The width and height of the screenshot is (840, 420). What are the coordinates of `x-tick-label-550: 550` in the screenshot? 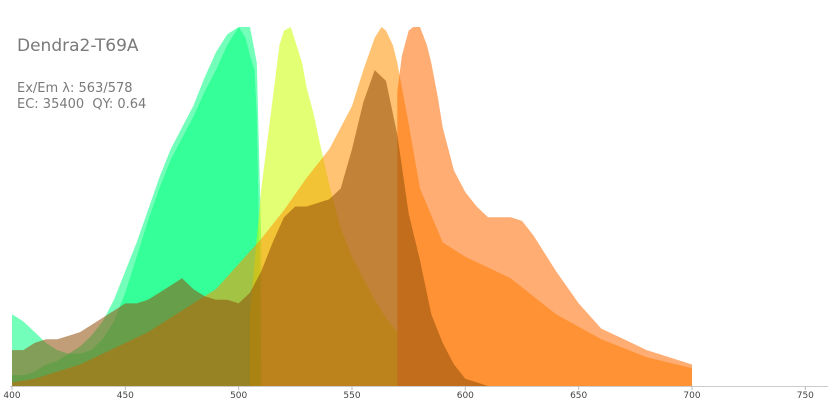 It's located at (351, 396).